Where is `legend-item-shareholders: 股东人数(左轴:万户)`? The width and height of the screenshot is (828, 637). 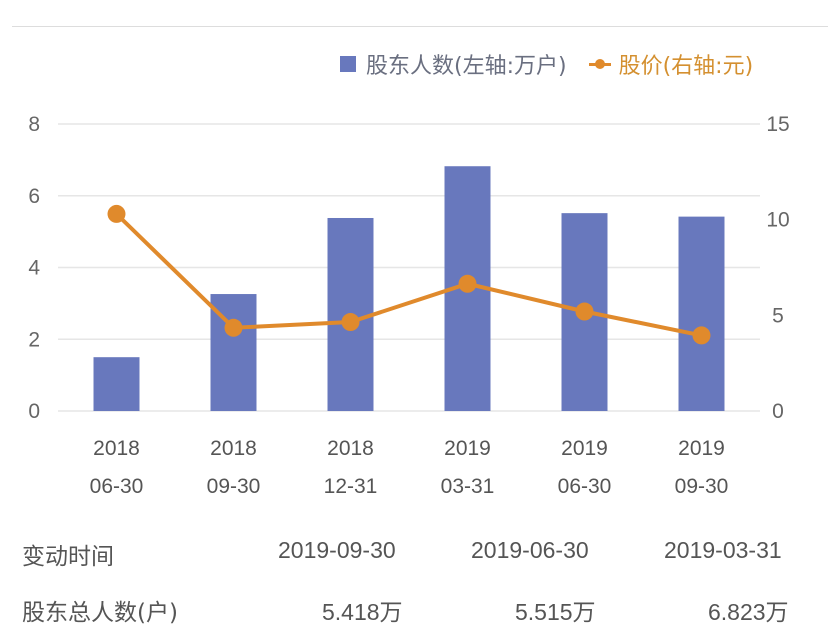 legend-item-shareholders: 股东人数(左轴:万户) is located at coordinates (453, 64).